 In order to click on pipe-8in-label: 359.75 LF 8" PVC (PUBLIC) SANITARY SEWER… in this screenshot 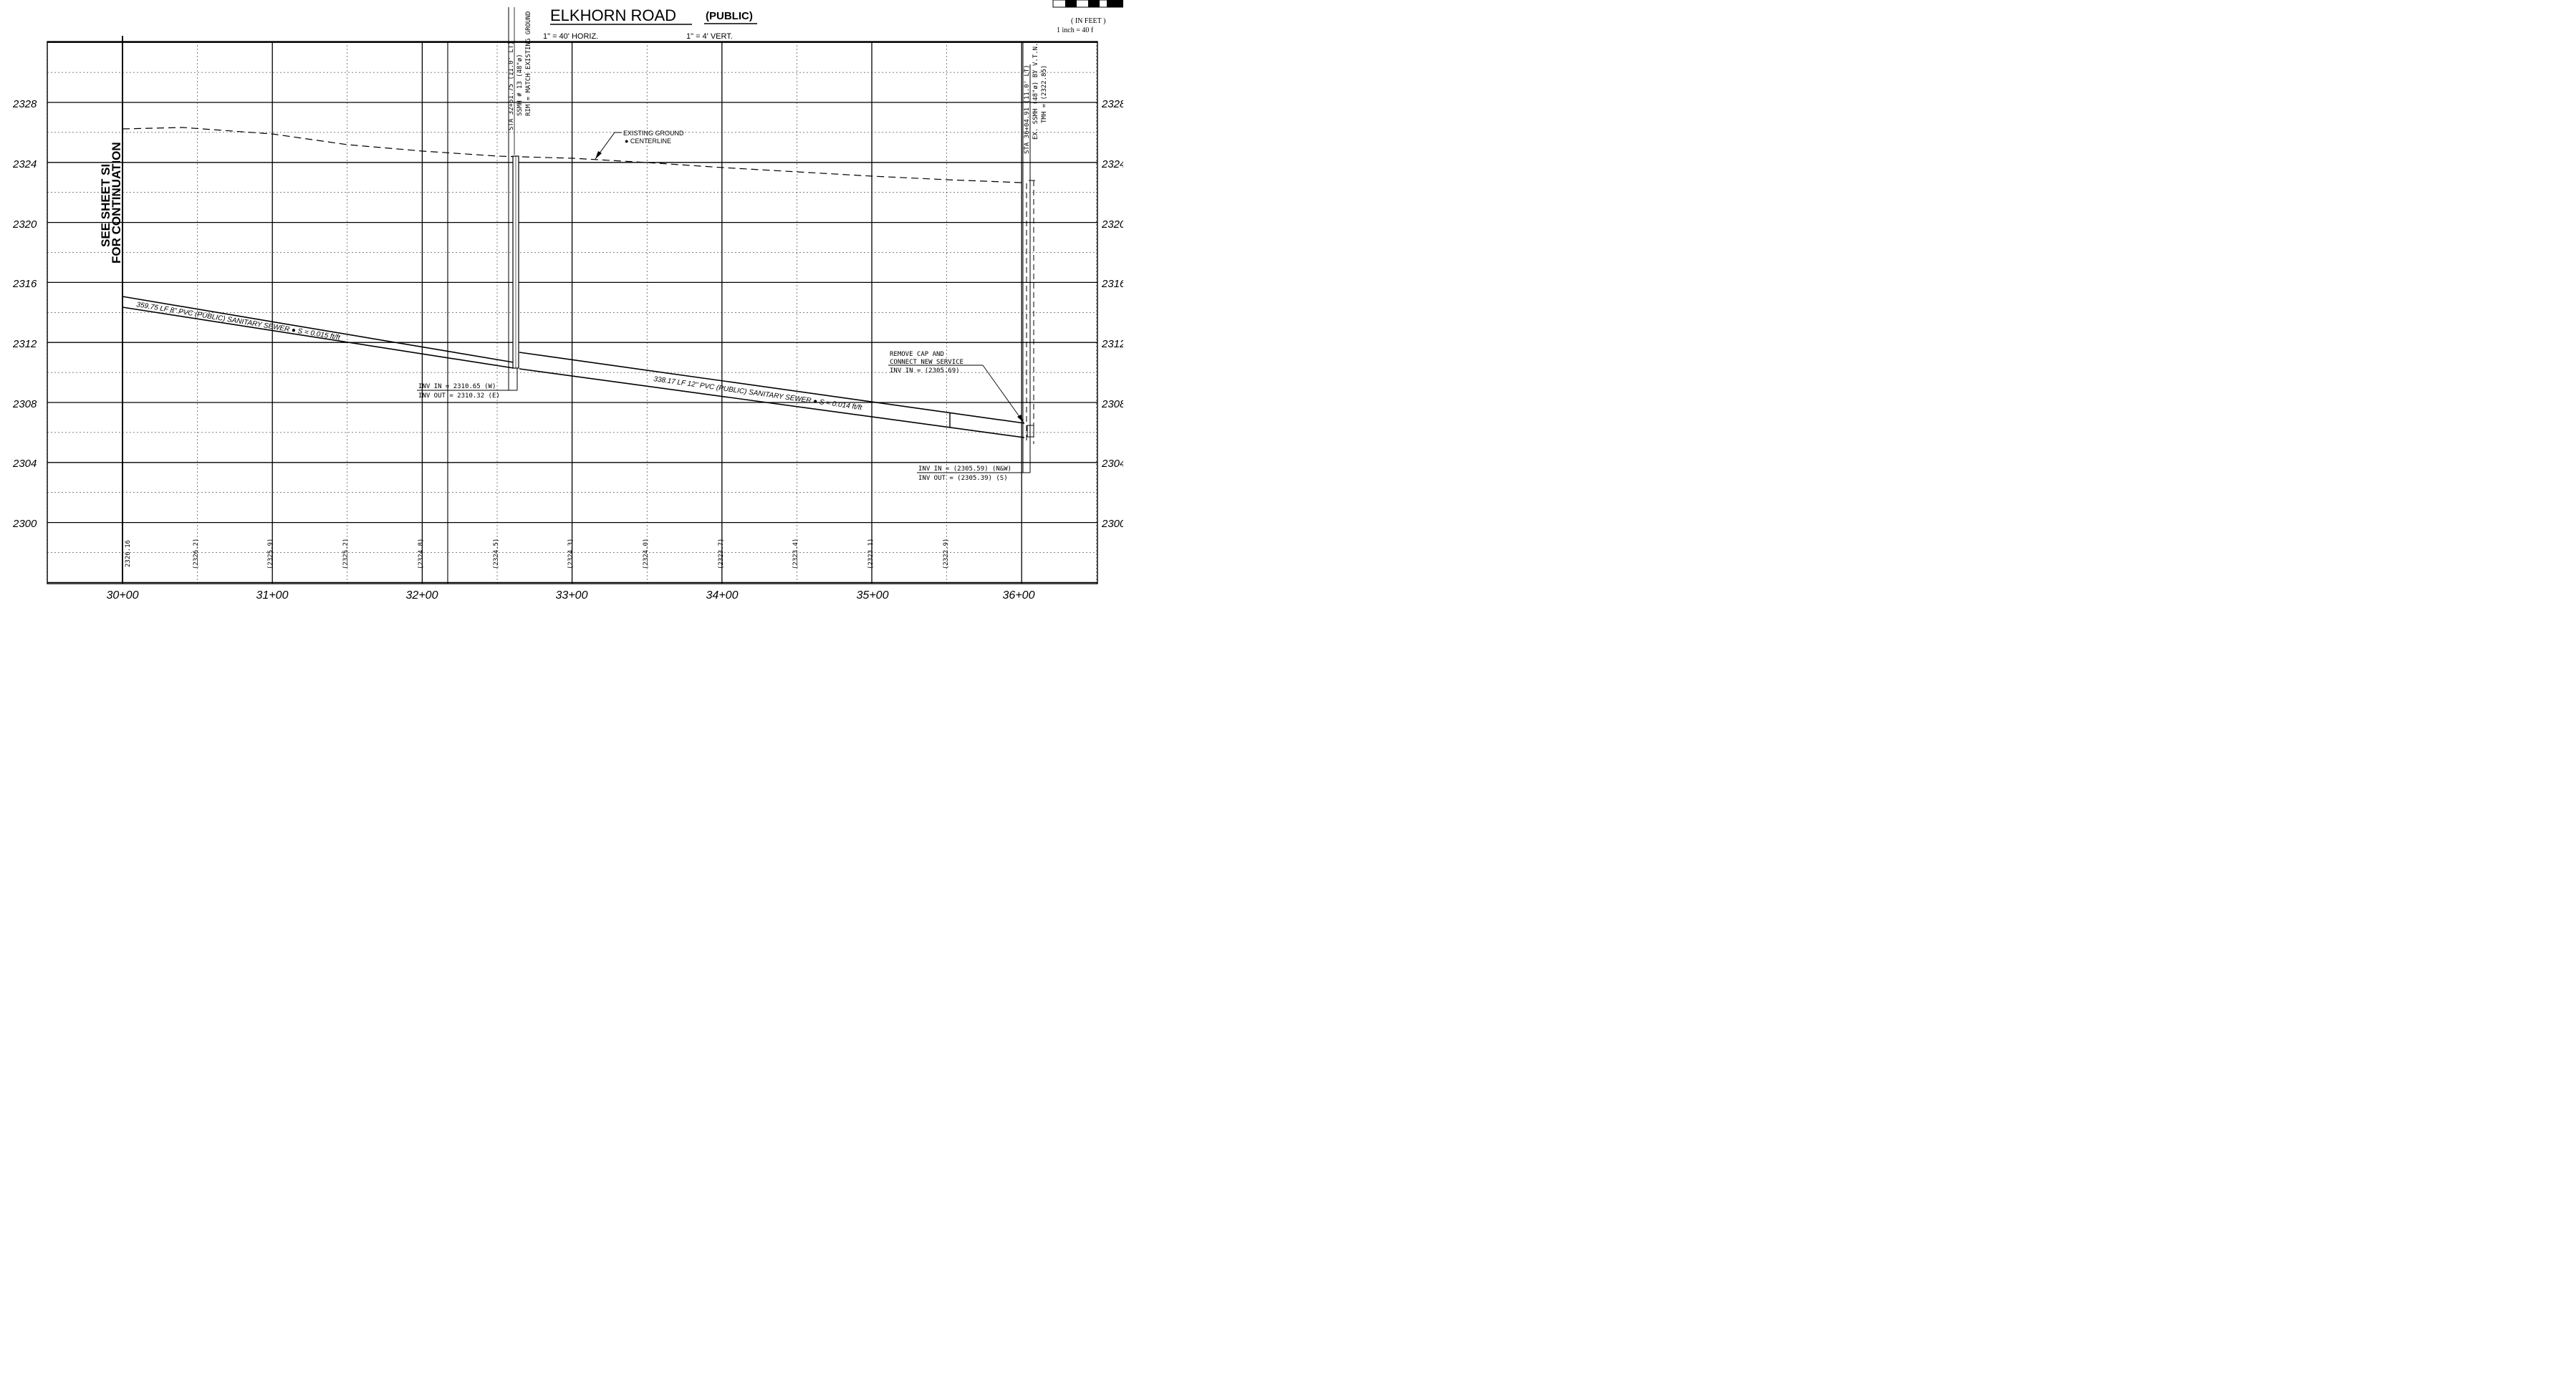, I will do `click(239, 321)`.